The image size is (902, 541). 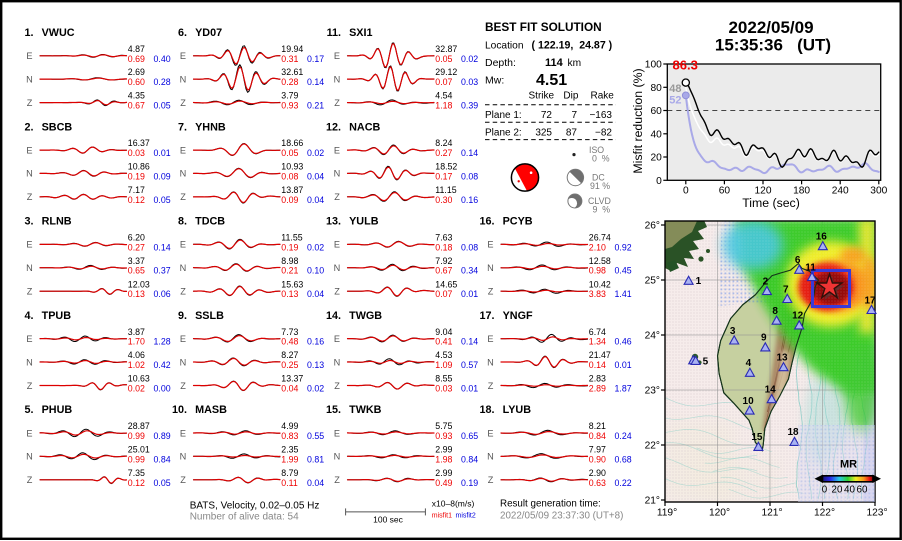 I want to click on svg-text: 7.97, so click(x=597, y=449).